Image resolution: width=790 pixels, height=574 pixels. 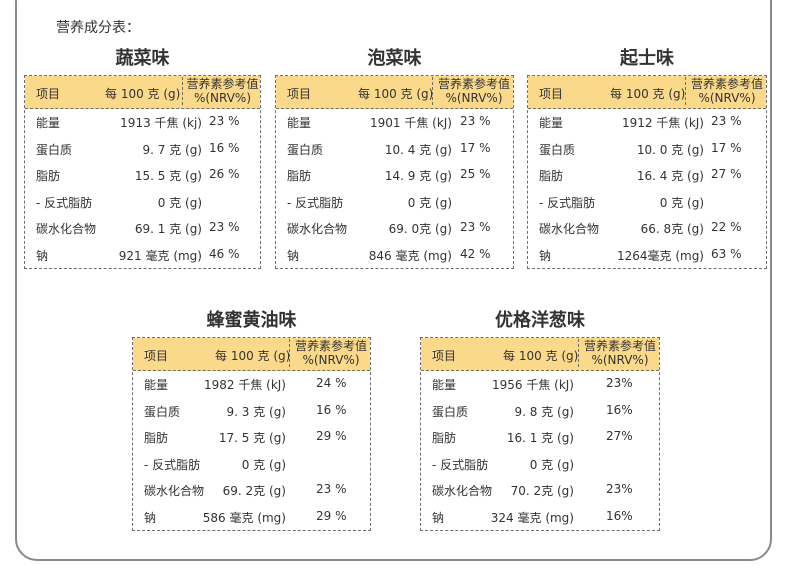 What do you see at coordinates (244, 385) in the screenshot?
I see `nutrient-value: 1982 千焦 (kJ)` at bounding box center [244, 385].